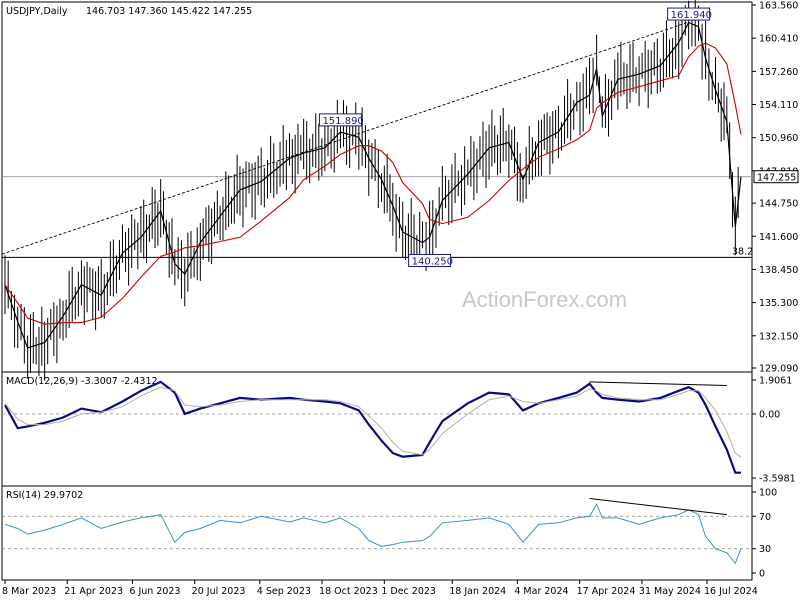  Describe the element at coordinates (778, 39) in the screenshot. I see `price-axis-label: 160.410` at that location.